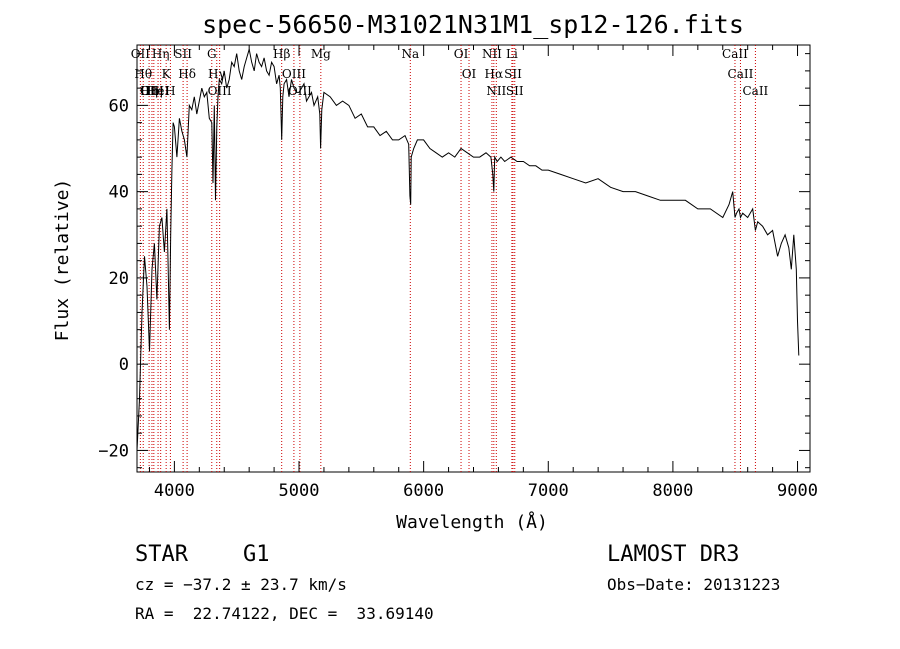 Image resolution: width=900 pixels, height=649 pixels. What do you see at coordinates (512, 54) in the screenshot?
I see `reference-line-label: Li` at bounding box center [512, 54].